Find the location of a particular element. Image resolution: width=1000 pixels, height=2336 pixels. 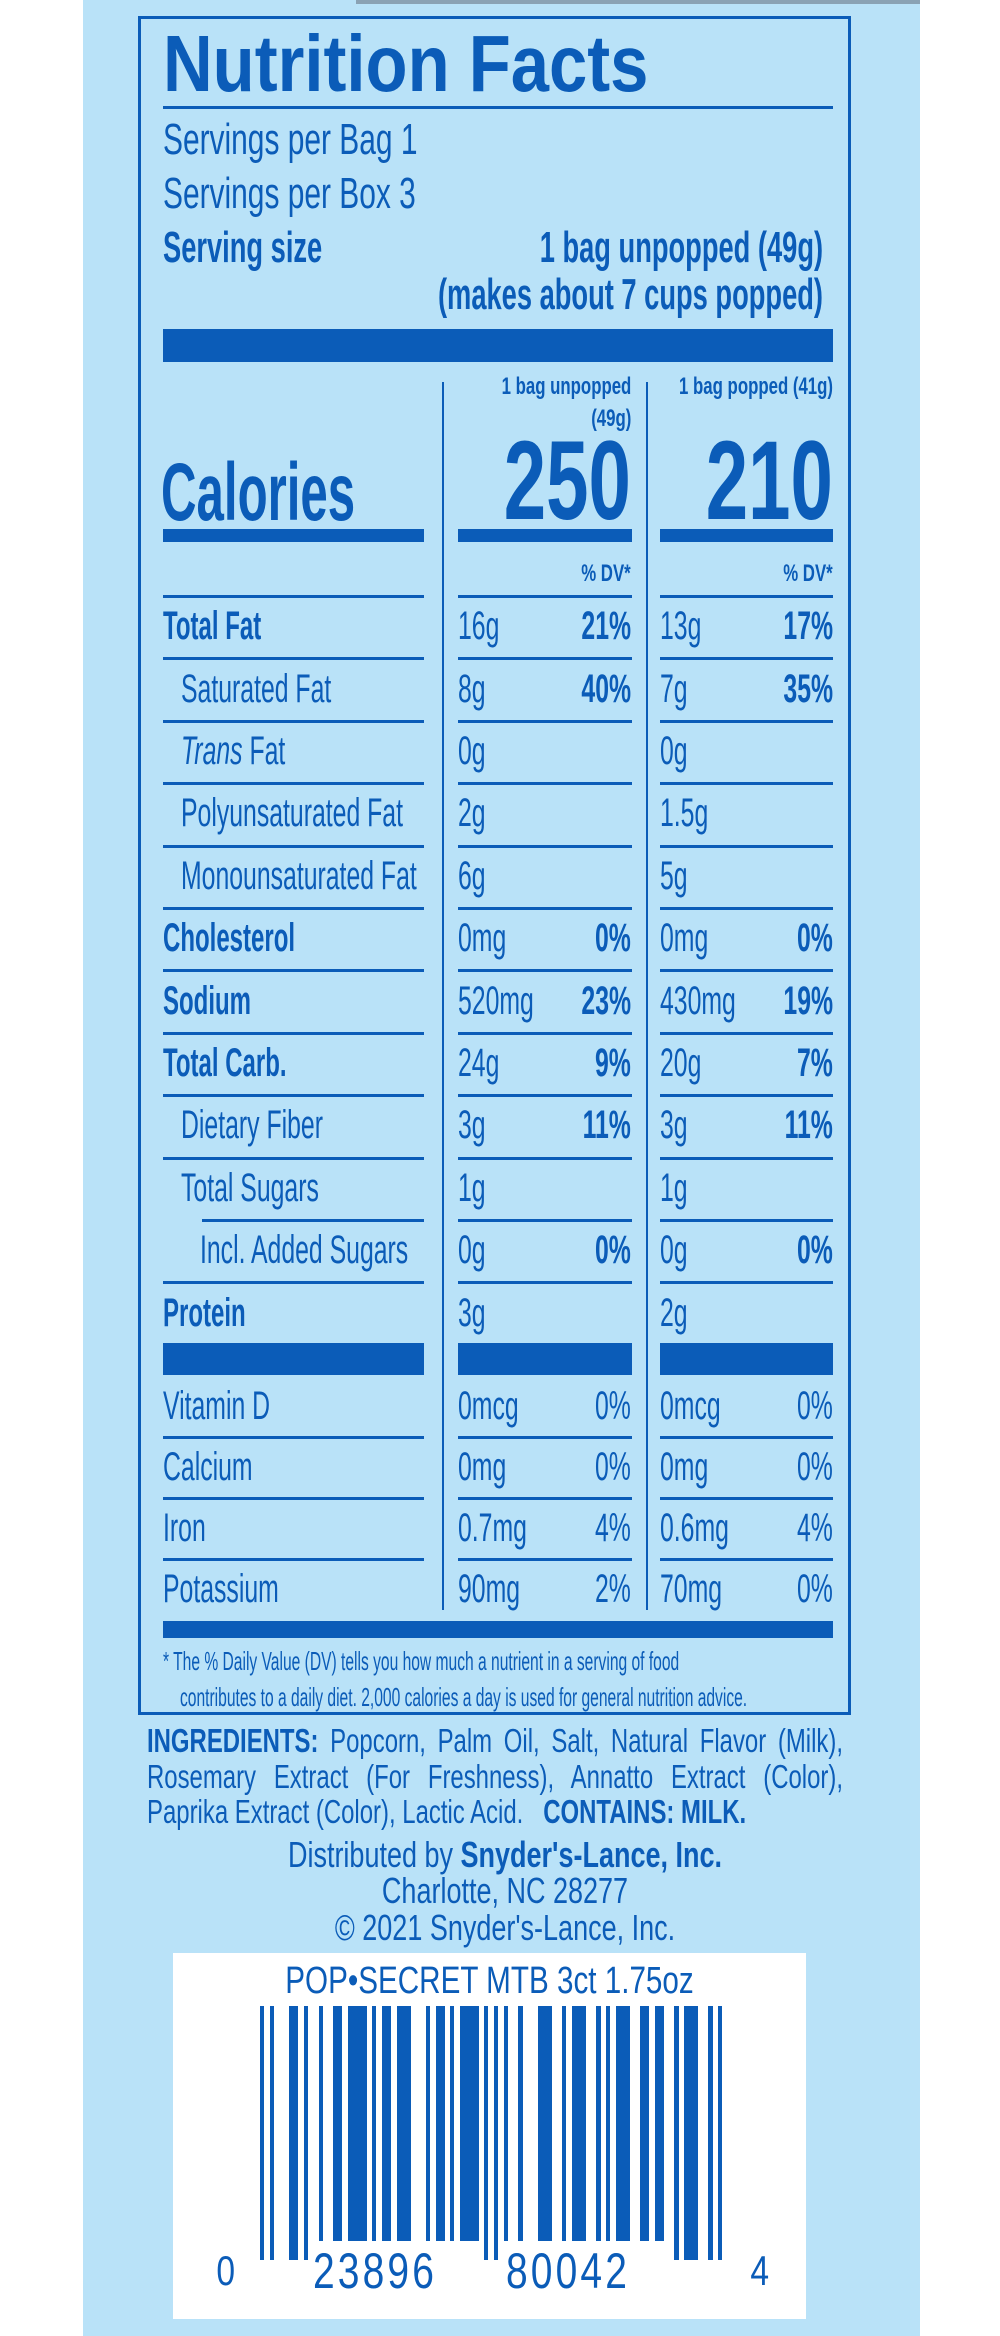

amount-popped: 1.5g is located at coordinates (684, 813).